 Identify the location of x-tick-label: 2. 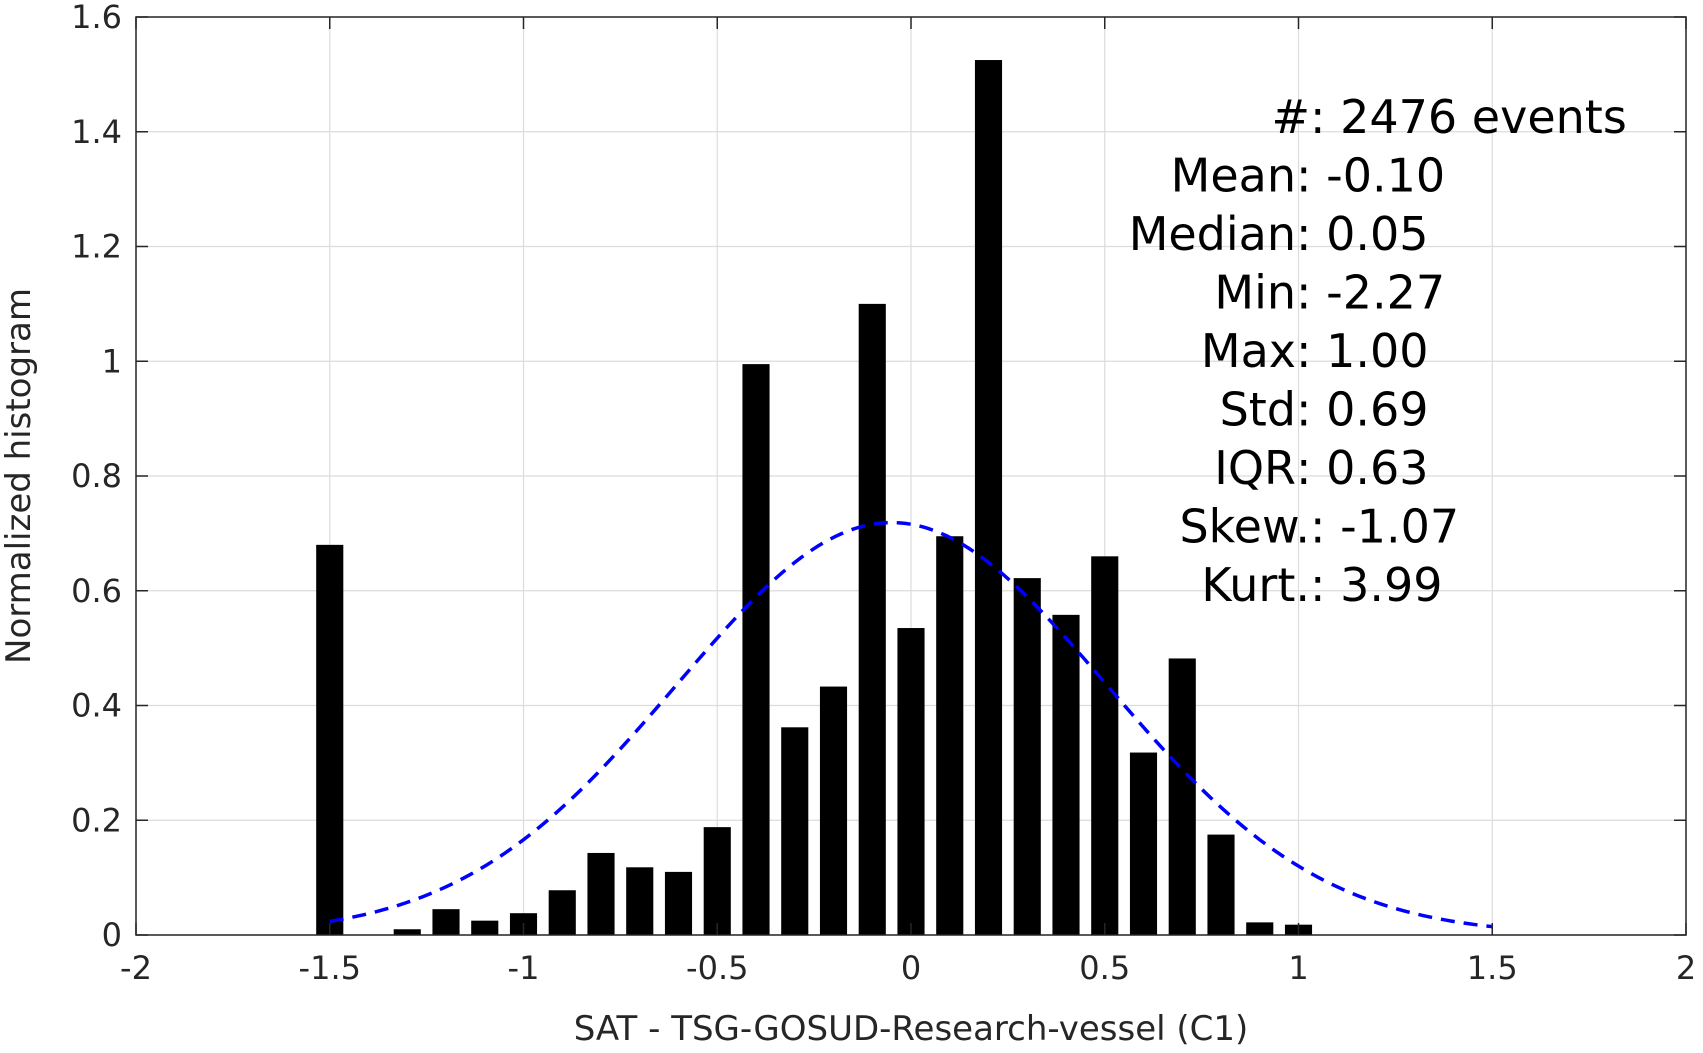
(1686, 968).